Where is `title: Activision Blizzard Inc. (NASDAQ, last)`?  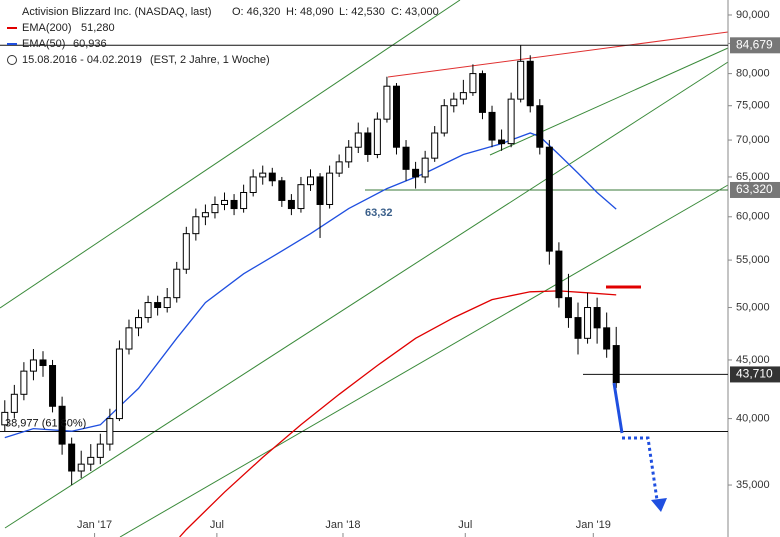
title: Activision Blizzard Inc. (NASDAQ, last) is located at coordinates (117, 12).